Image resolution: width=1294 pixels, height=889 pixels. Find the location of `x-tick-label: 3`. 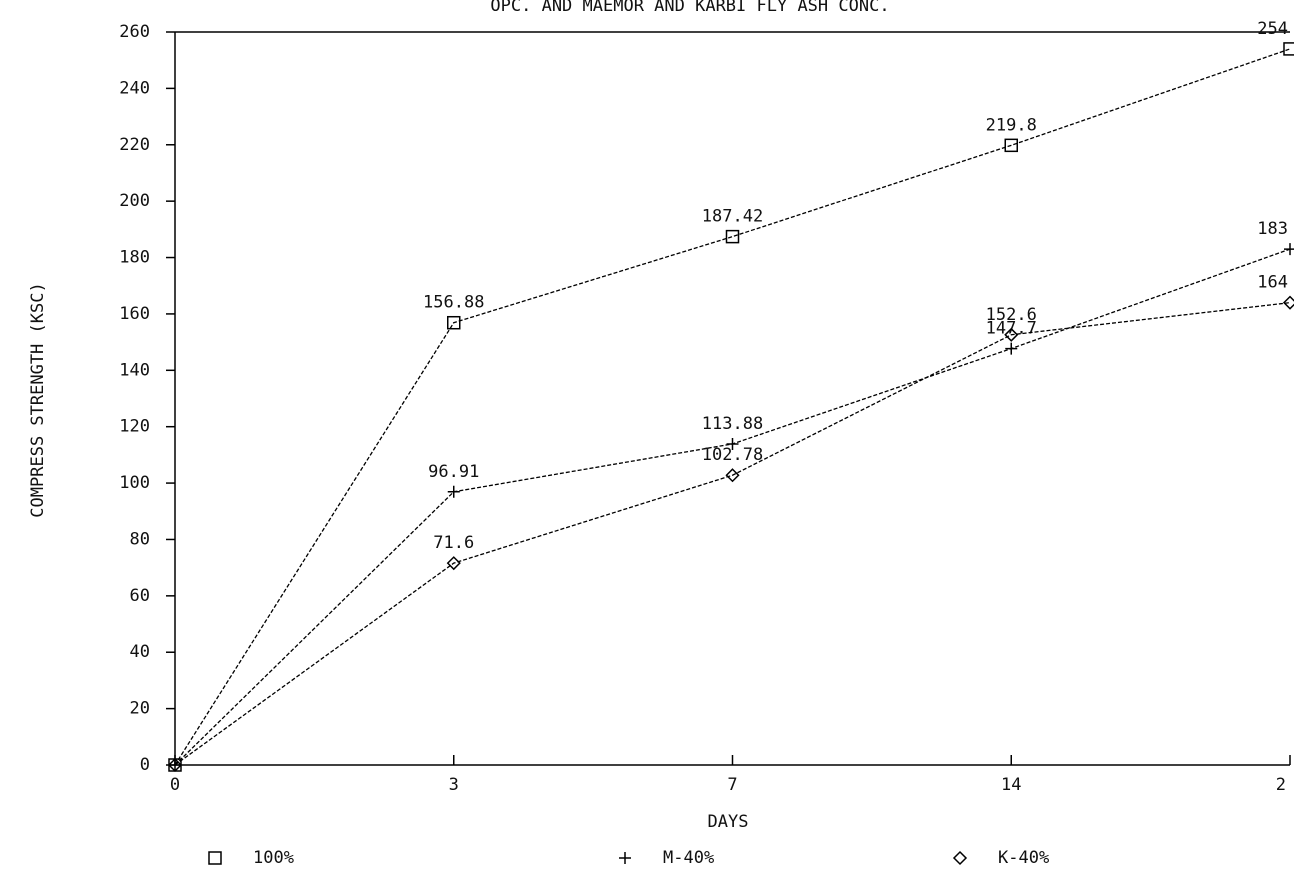

x-tick-label: 3 is located at coordinates (454, 785).